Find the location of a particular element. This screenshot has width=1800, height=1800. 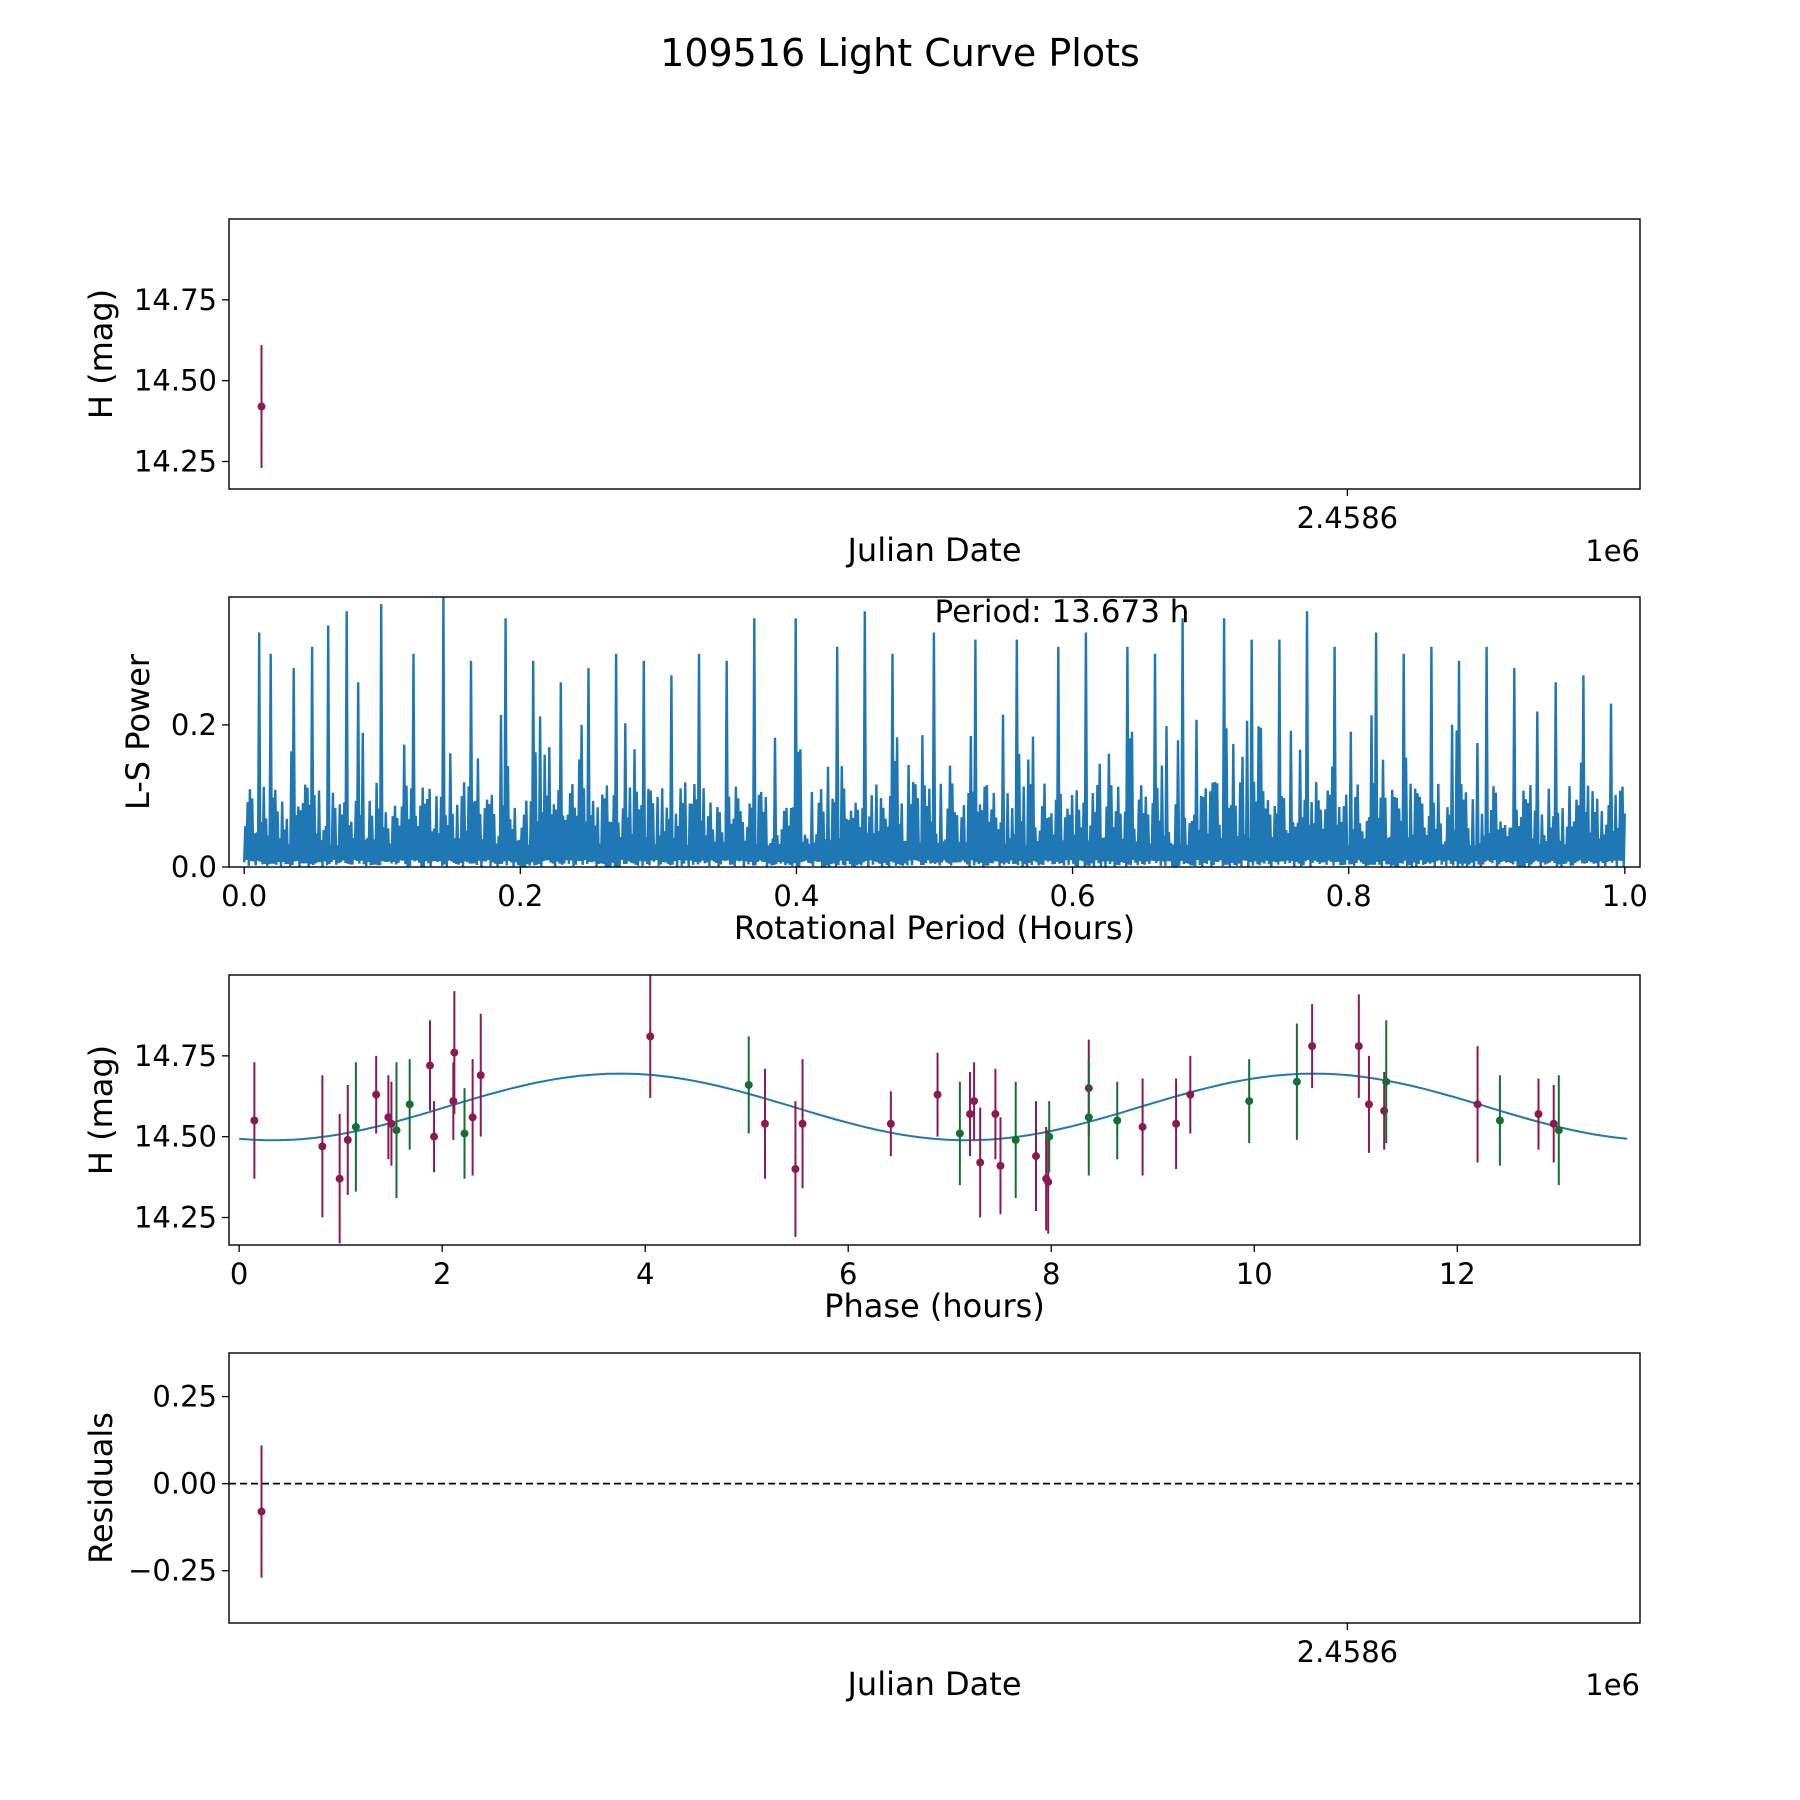

phased-plot-area is located at coordinates (933, 1109).